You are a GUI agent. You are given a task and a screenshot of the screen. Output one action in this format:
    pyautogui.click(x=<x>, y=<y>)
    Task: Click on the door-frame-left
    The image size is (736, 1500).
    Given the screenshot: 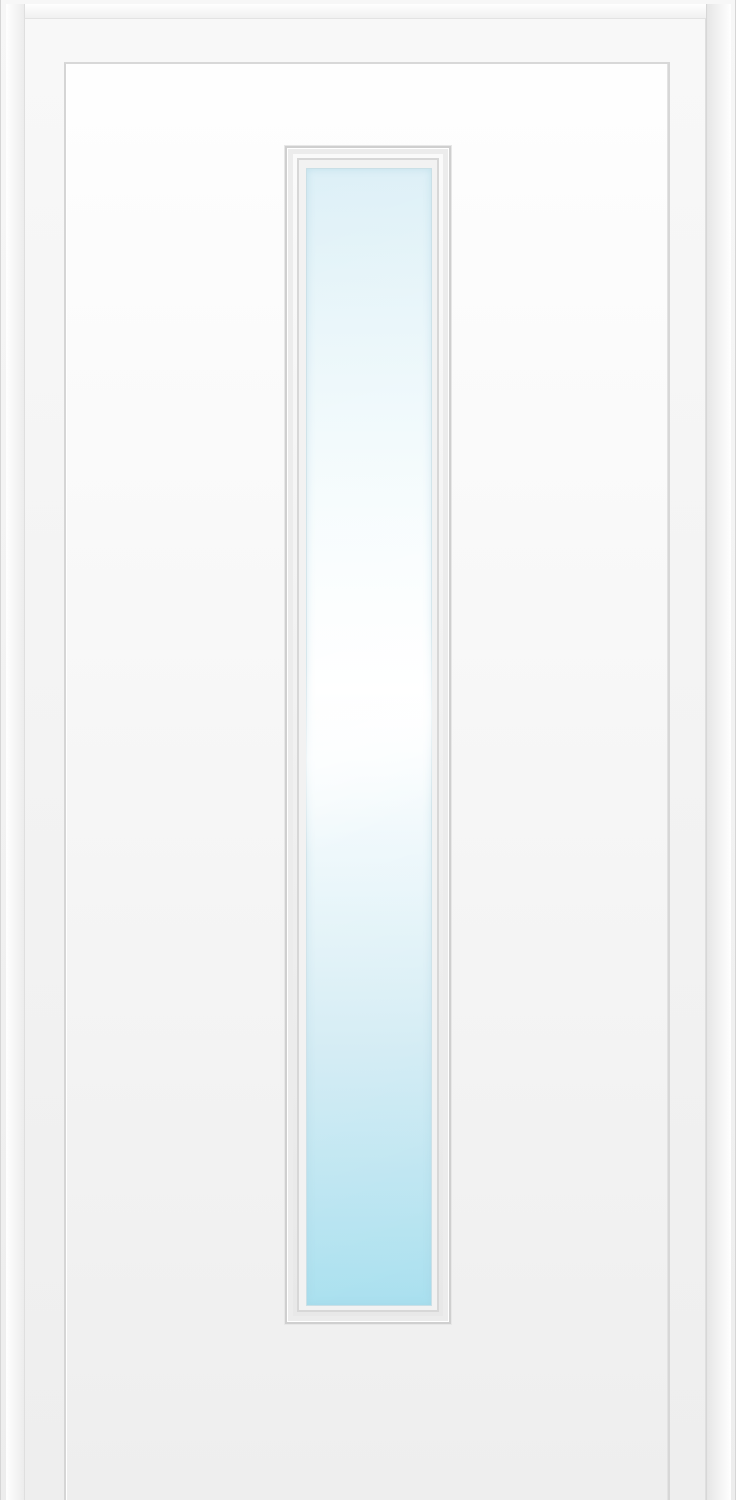 What is the action you would take?
    pyautogui.click(x=15, y=752)
    